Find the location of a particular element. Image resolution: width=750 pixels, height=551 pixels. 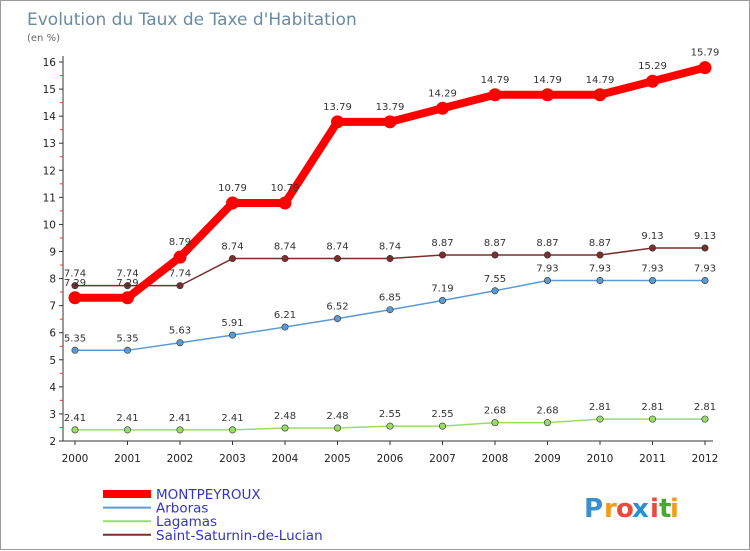

x-tick-label: 2004 is located at coordinates (285, 459).